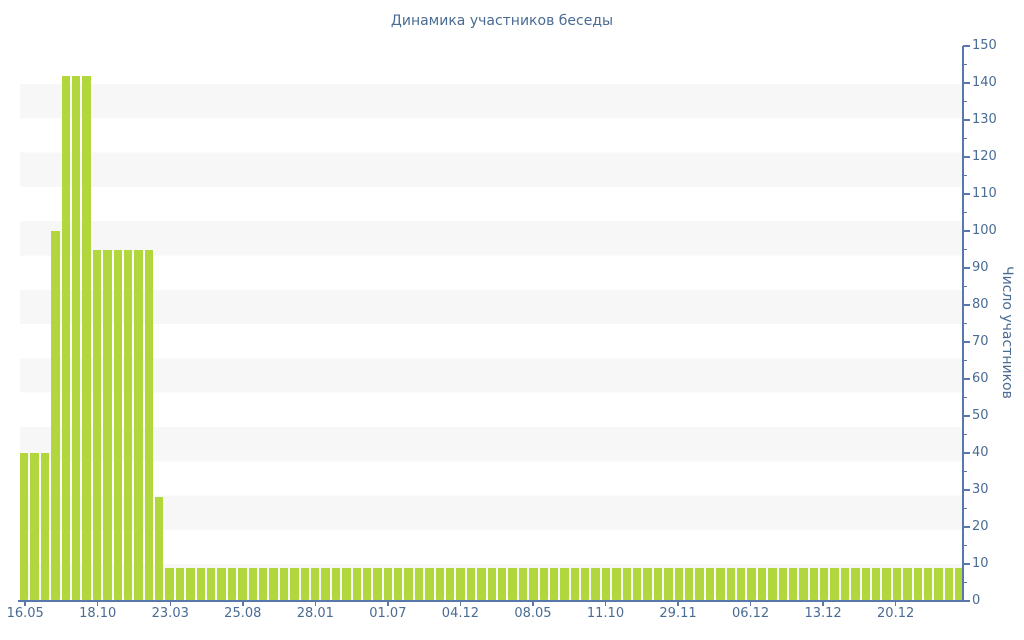 Image resolution: width=1024 pixels, height=640 pixels. What do you see at coordinates (533, 613) in the screenshot?
I see `x-axis-tick-label: 08.05` at bounding box center [533, 613].